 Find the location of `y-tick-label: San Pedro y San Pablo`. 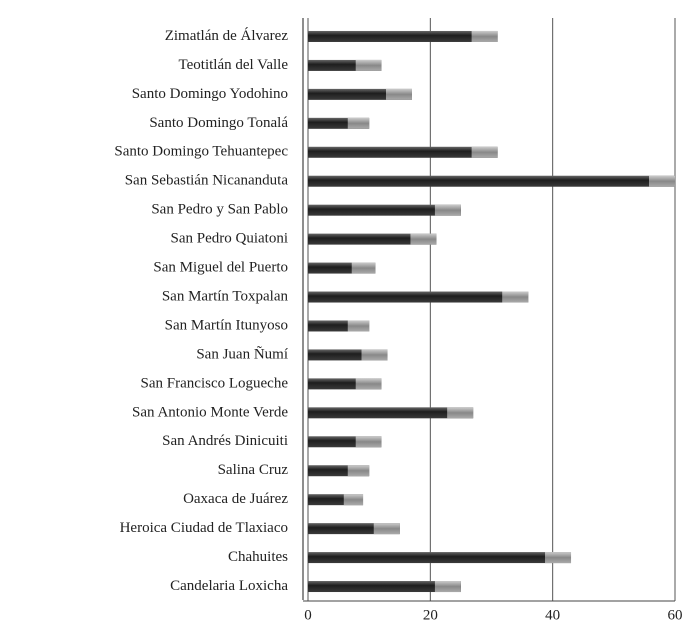

y-tick-label: San Pedro y San Pablo is located at coordinates (219, 210).